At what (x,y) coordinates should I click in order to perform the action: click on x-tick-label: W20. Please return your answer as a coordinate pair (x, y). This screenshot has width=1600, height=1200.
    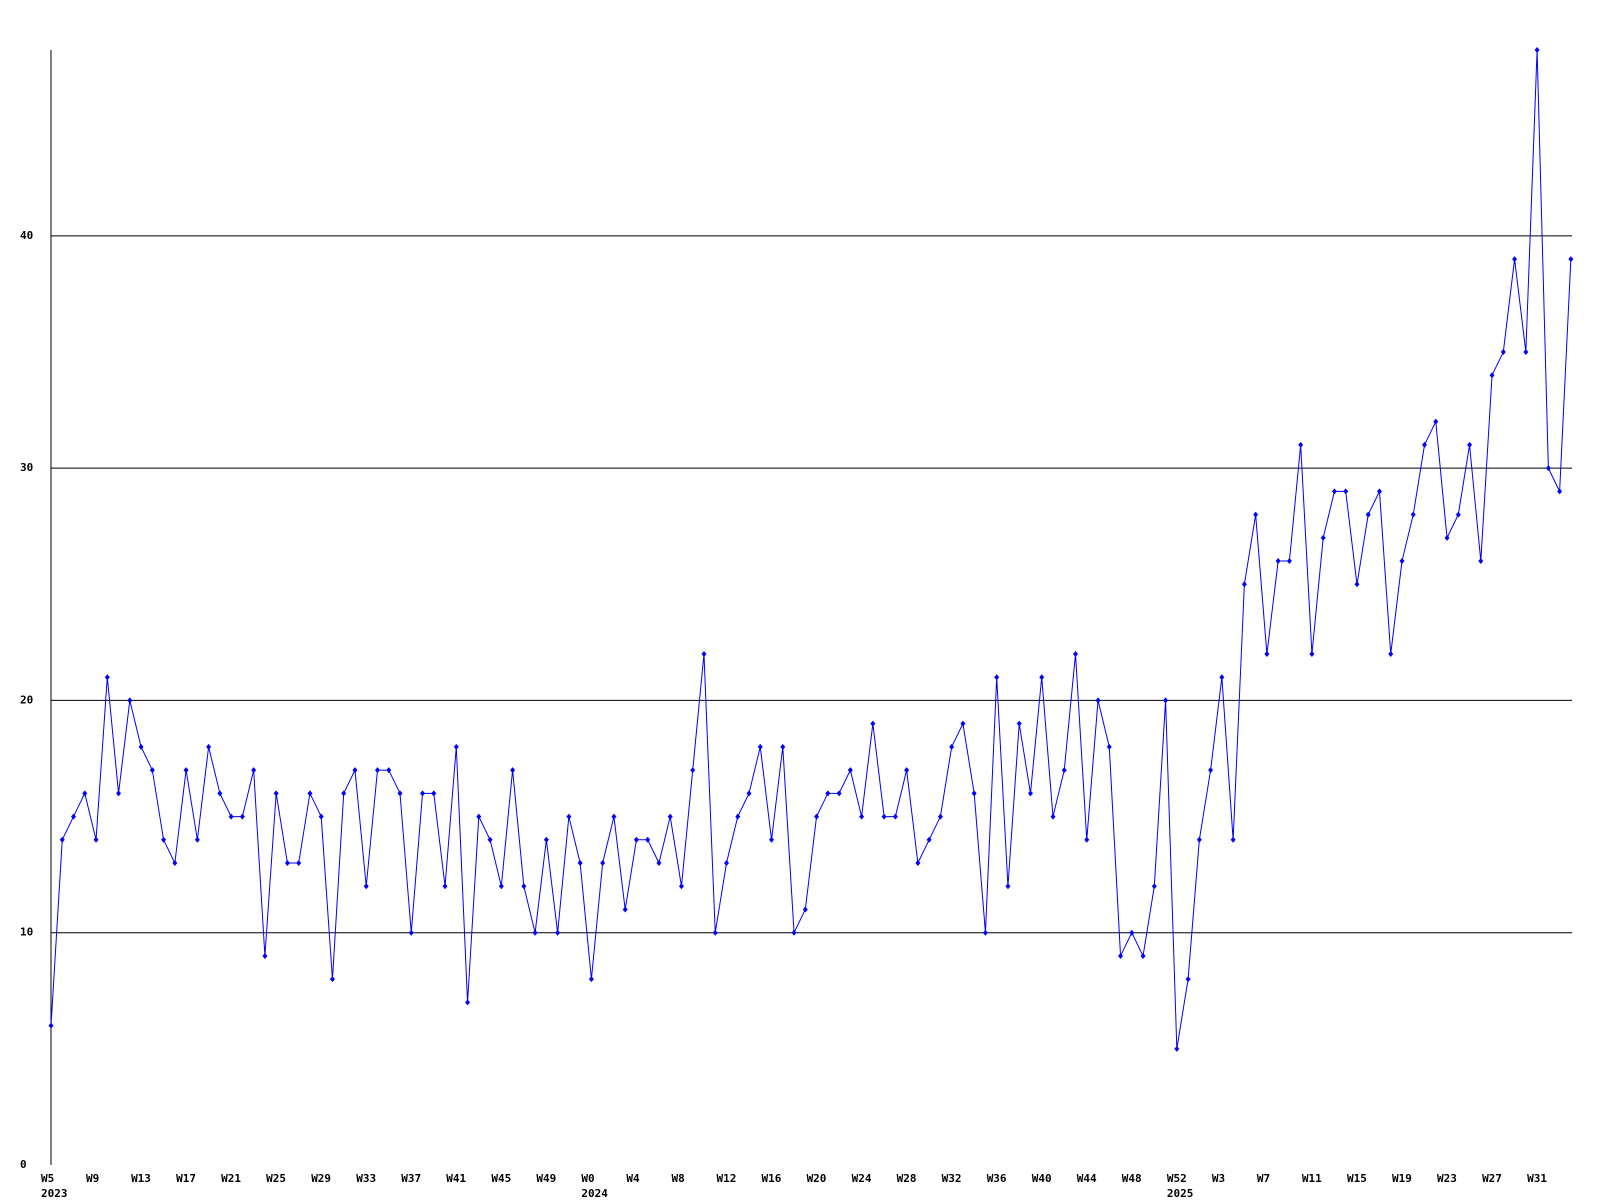
    Looking at the image, I should click on (817, 1178).